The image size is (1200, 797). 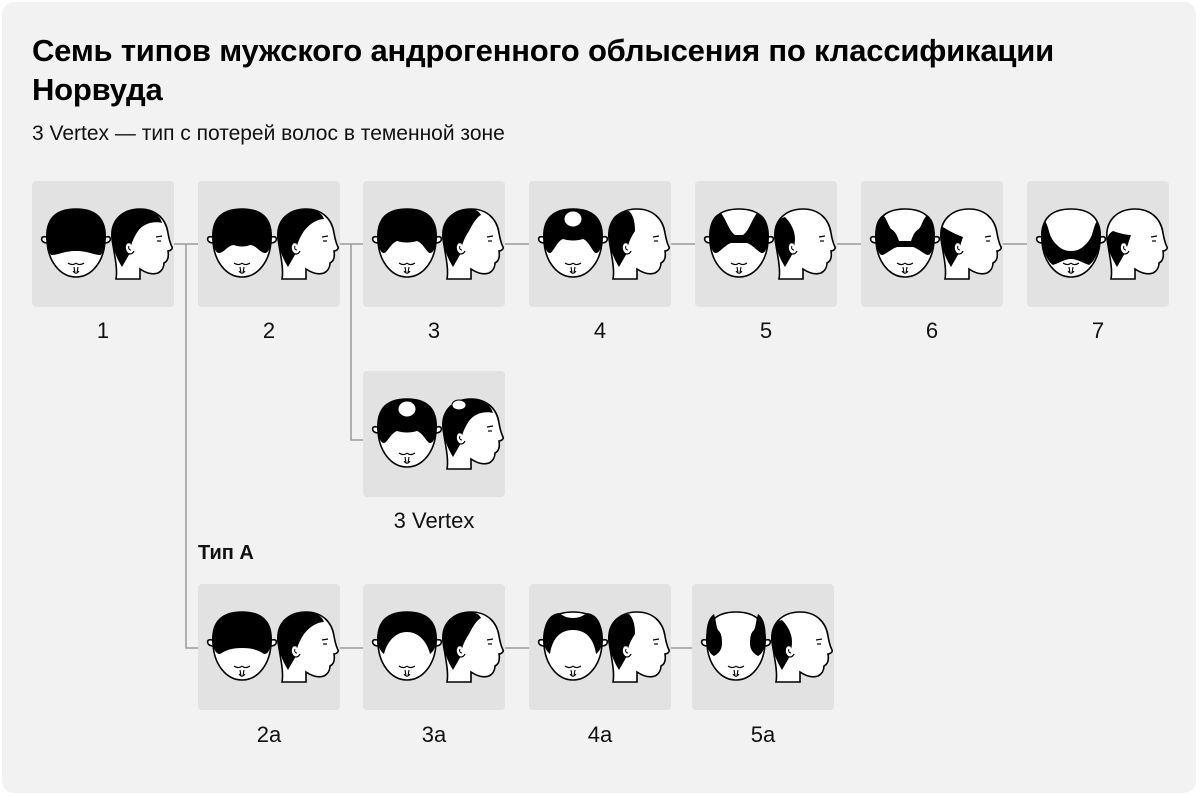 I want to click on type-a-heading: Тип А, so click(x=226, y=553).